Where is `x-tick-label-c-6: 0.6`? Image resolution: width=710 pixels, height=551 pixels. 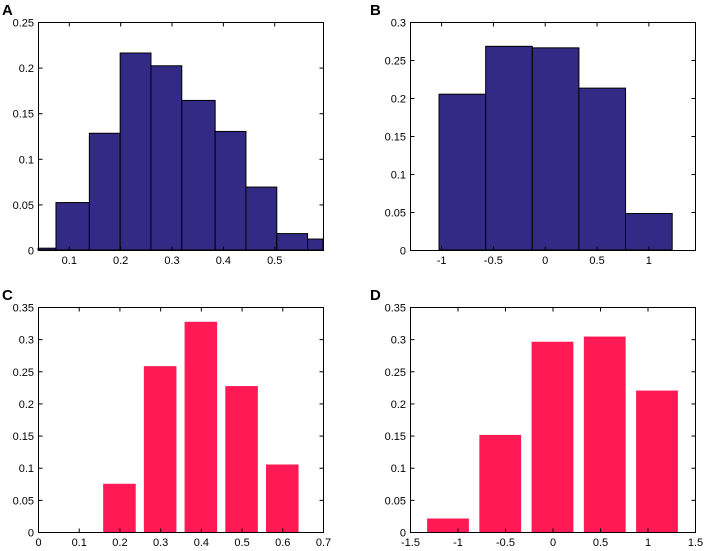 x-tick-label-c-6: 0.6 is located at coordinates (282, 543).